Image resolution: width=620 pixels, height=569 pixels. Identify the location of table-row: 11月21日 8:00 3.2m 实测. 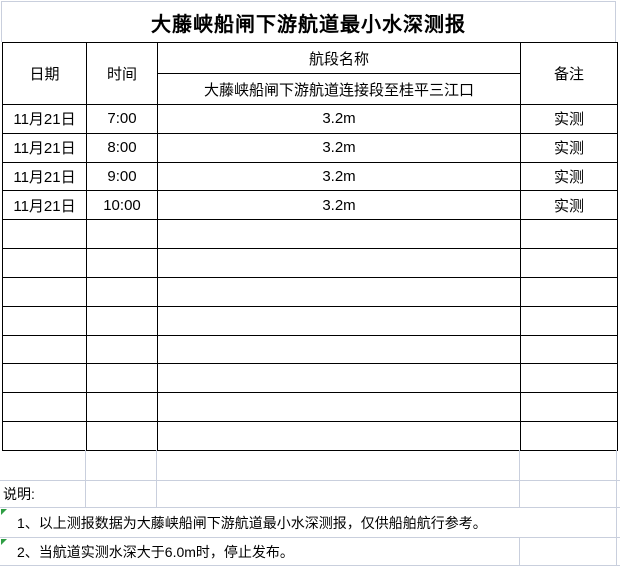
(310, 147).